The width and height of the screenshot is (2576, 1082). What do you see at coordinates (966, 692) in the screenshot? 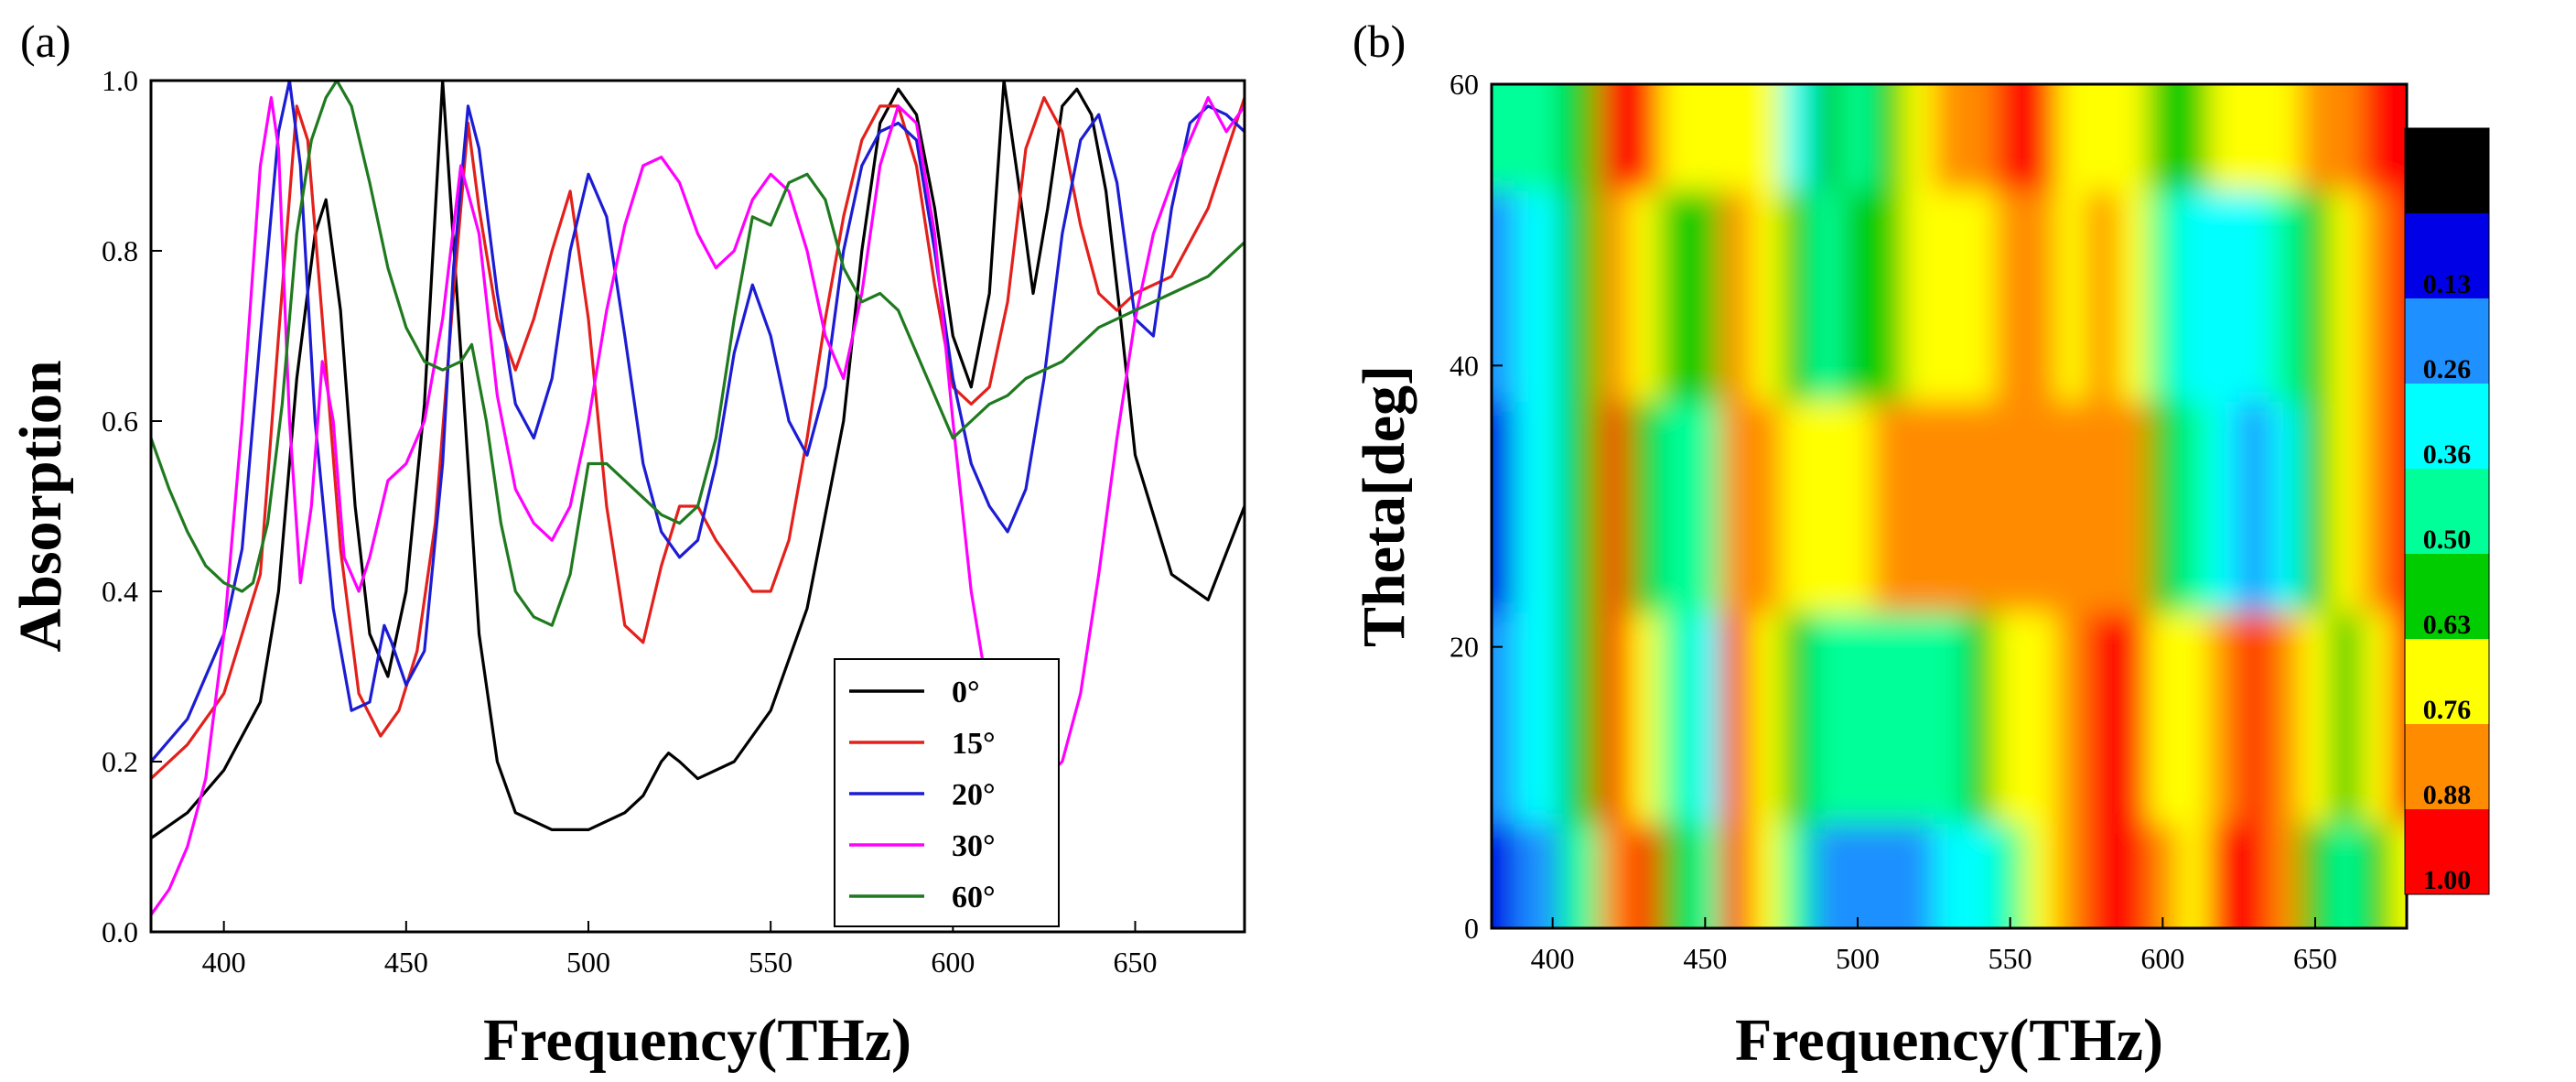
I see `legend-label-0: 0°` at bounding box center [966, 692].